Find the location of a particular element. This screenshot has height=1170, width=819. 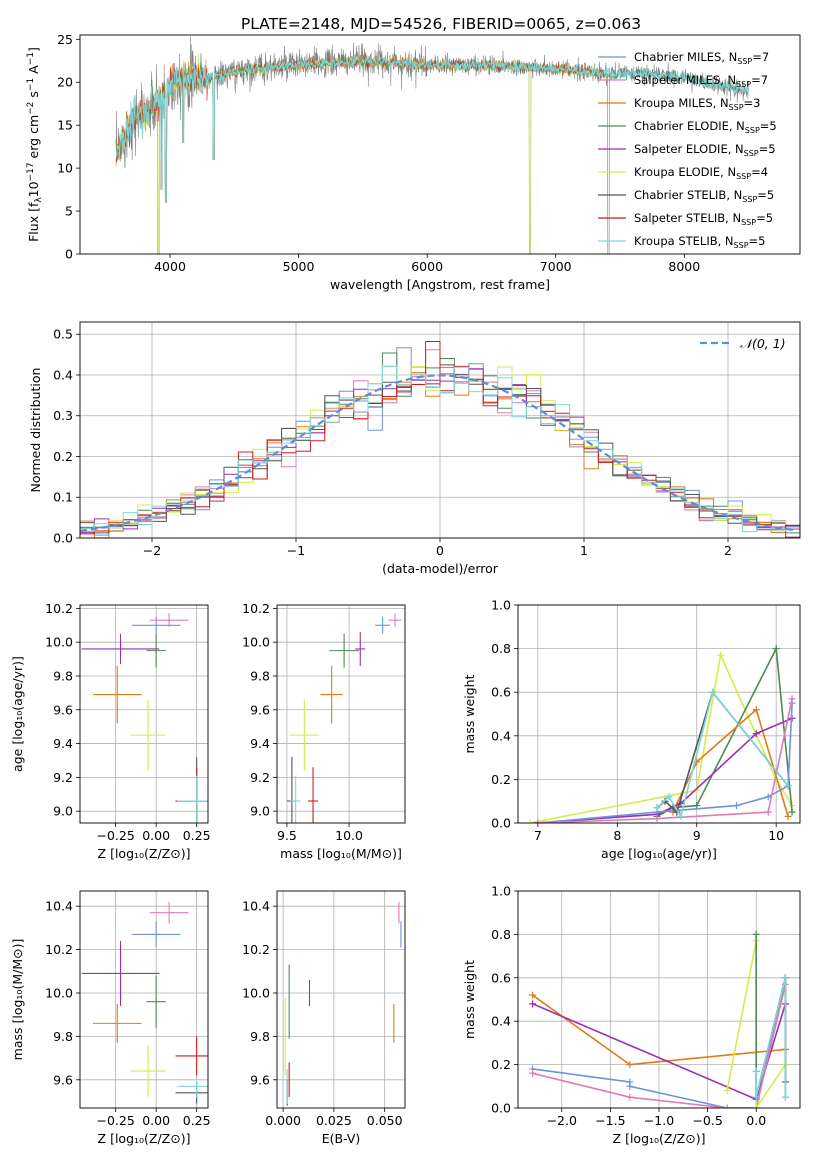

x-tick-label: 0.25 is located at coordinates (197, 1120).